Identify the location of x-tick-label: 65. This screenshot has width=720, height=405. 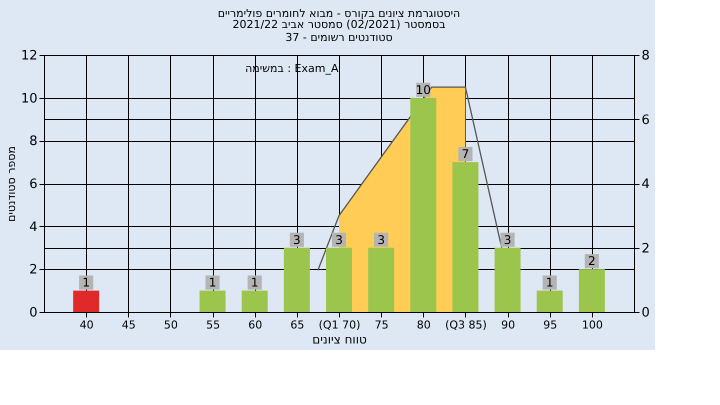
(297, 325).